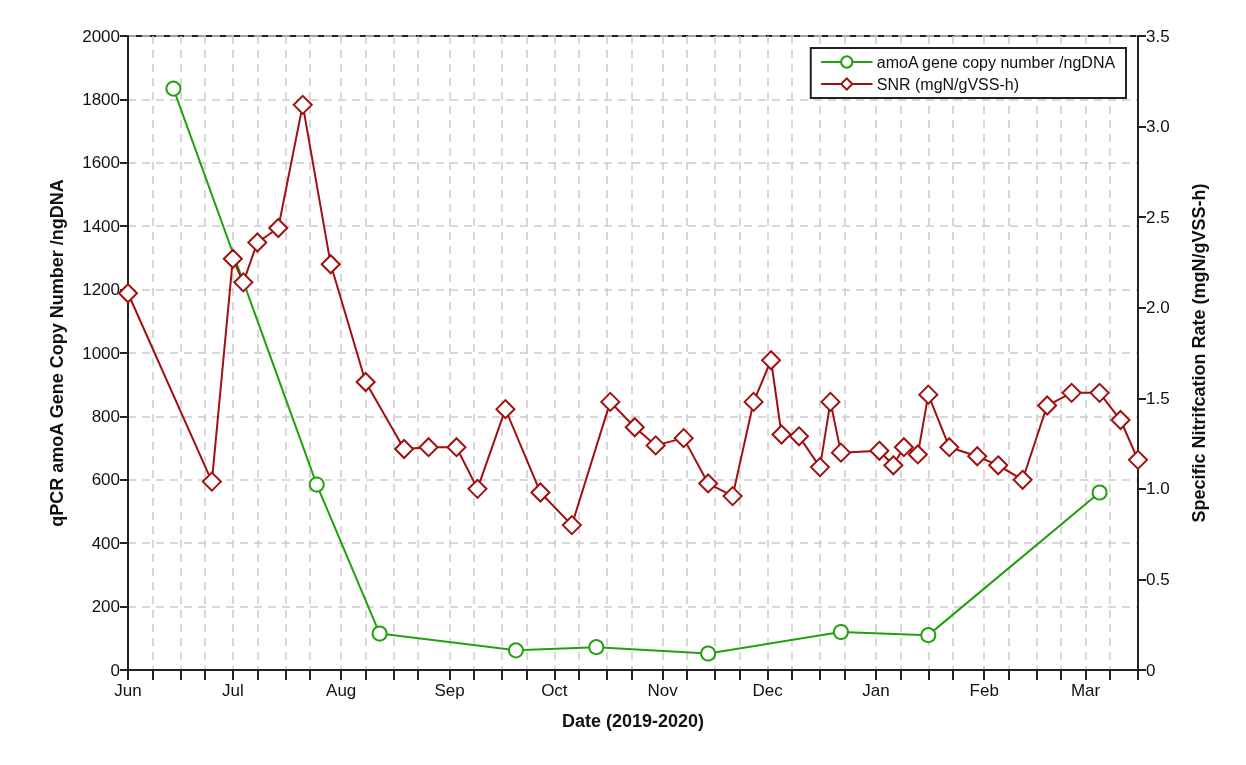 This screenshot has width=1246, height=765. I want to click on legend-label: amoA gene copy number /ngDNA, so click(996, 62).